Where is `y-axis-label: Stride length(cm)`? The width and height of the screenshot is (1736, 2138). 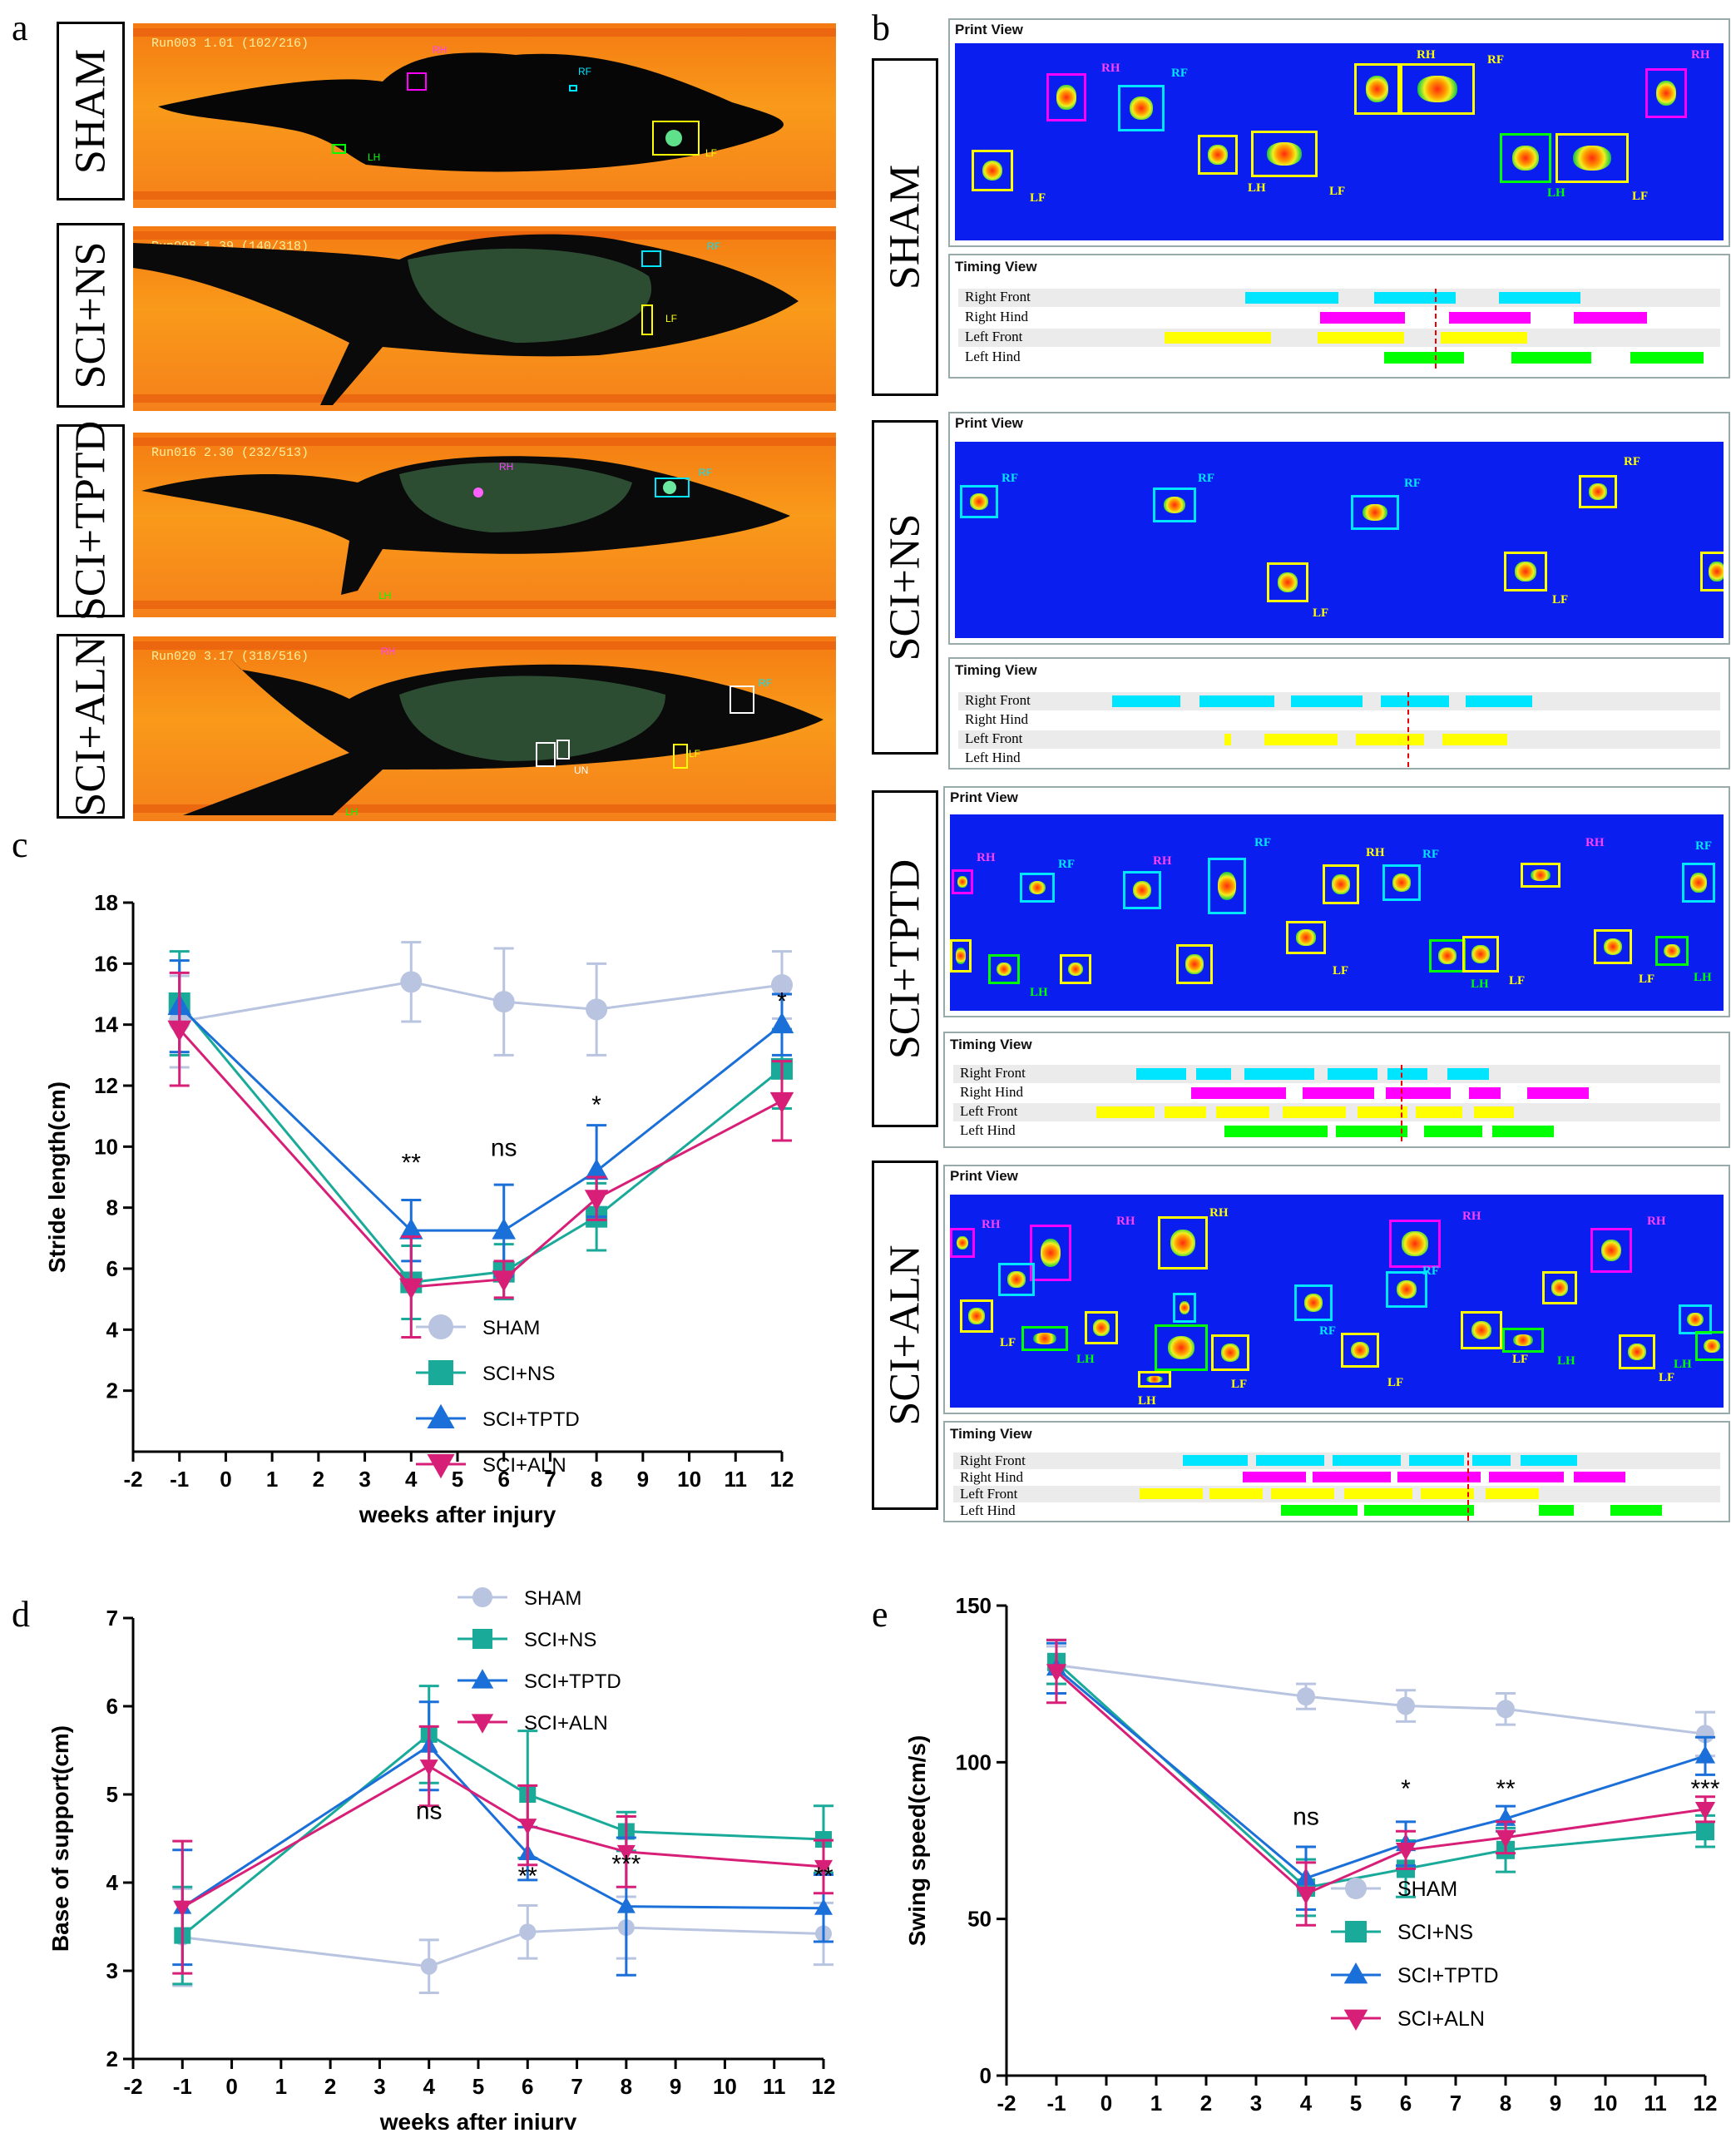
y-axis-label: Stride length(cm) is located at coordinates (57, 1177).